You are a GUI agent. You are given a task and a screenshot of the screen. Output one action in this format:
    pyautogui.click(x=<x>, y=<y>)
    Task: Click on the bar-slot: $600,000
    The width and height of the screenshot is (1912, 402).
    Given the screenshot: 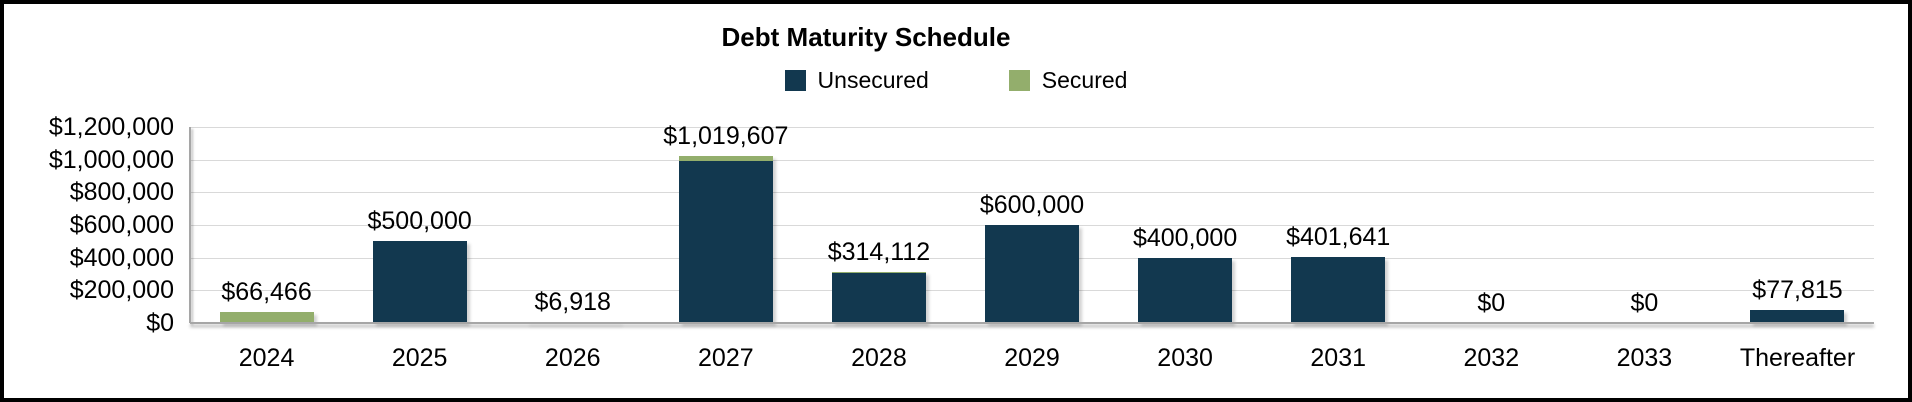 What is the action you would take?
    pyautogui.click(x=1031, y=225)
    